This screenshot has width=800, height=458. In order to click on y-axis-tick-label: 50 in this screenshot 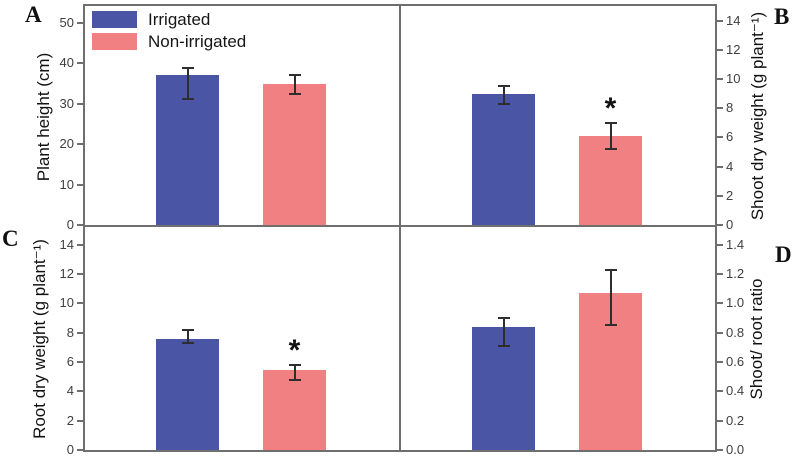, I will do `click(66, 22)`.